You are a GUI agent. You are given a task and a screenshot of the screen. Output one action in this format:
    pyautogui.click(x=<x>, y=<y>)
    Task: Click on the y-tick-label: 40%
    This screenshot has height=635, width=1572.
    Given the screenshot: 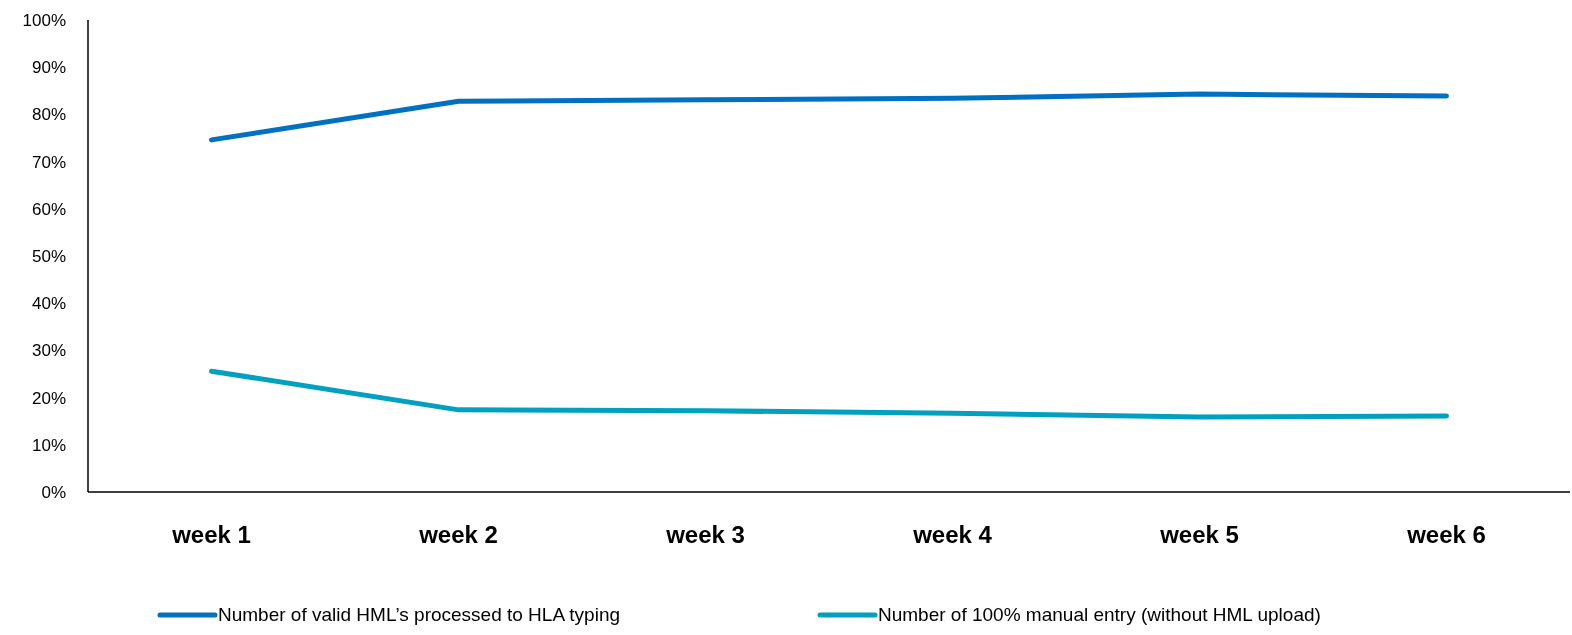 What is the action you would take?
    pyautogui.click(x=48, y=304)
    